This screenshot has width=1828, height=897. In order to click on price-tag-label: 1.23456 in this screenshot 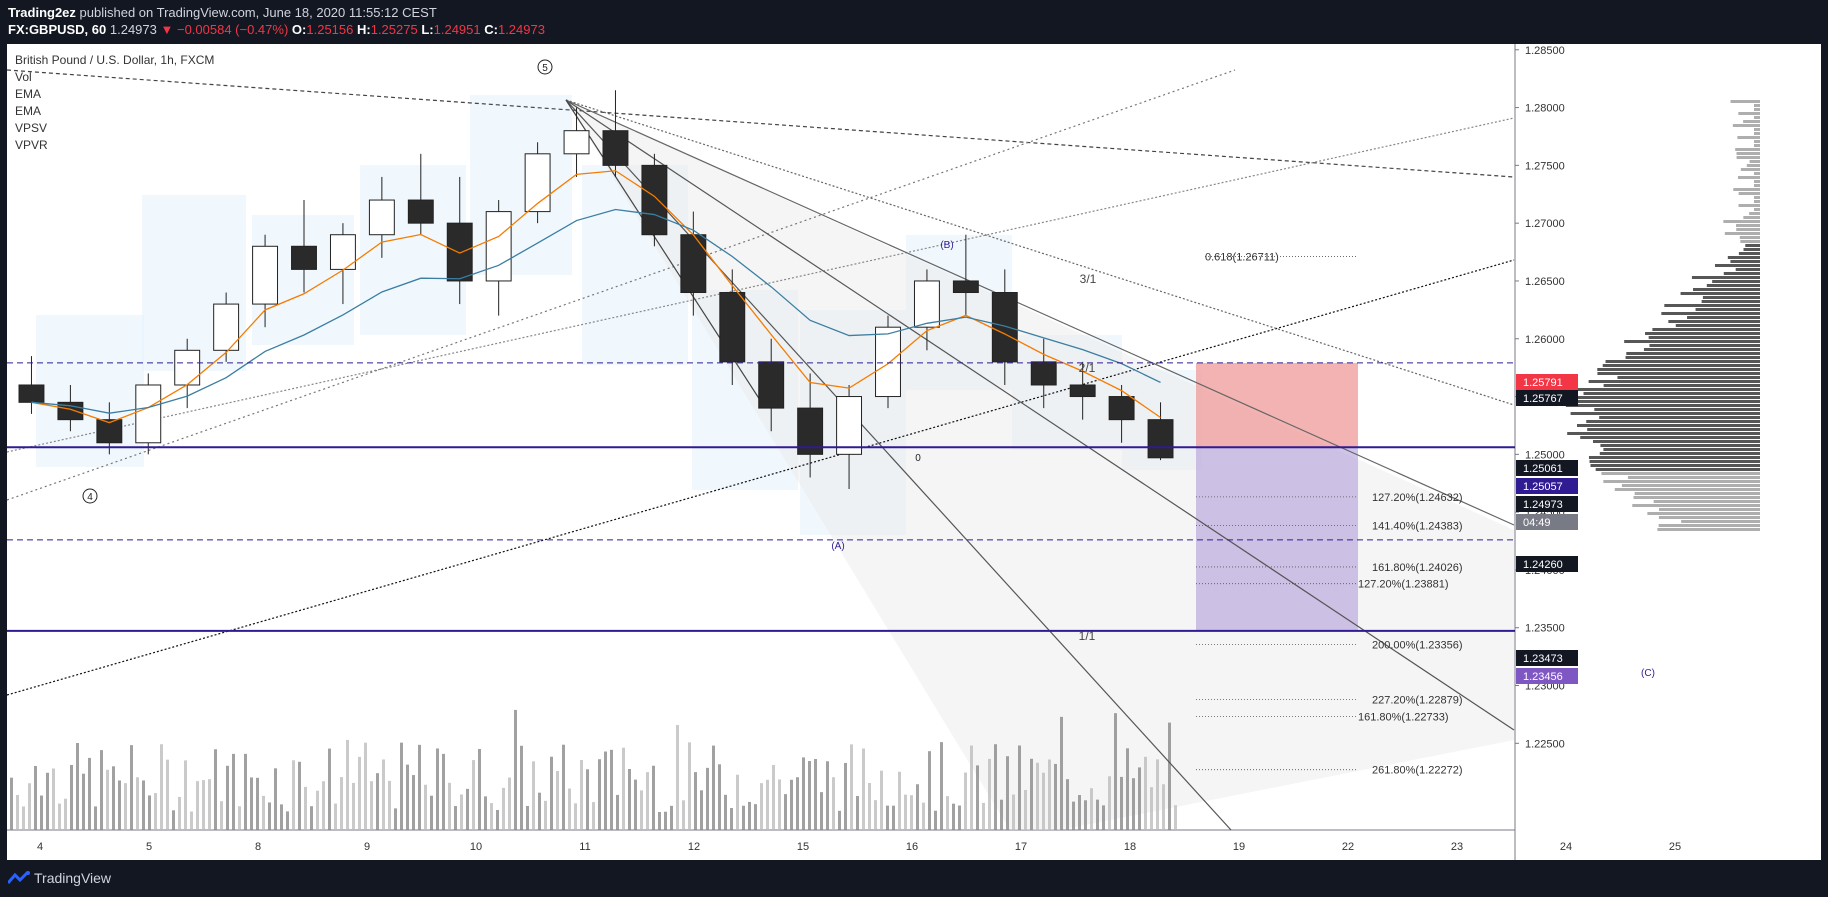, I will do `click(1543, 677)`.